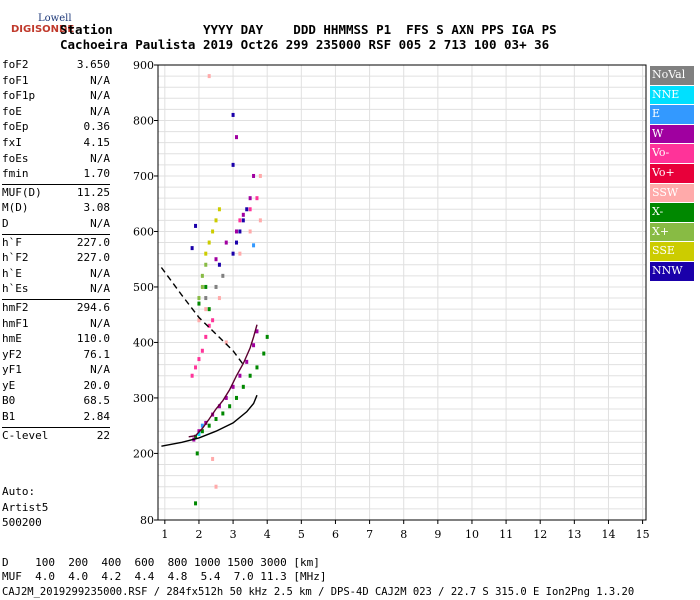 The image size is (700, 600). What do you see at coordinates (15, 307) in the screenshot?
I see `param-label: hmF2` at bounding box center [15, 307].